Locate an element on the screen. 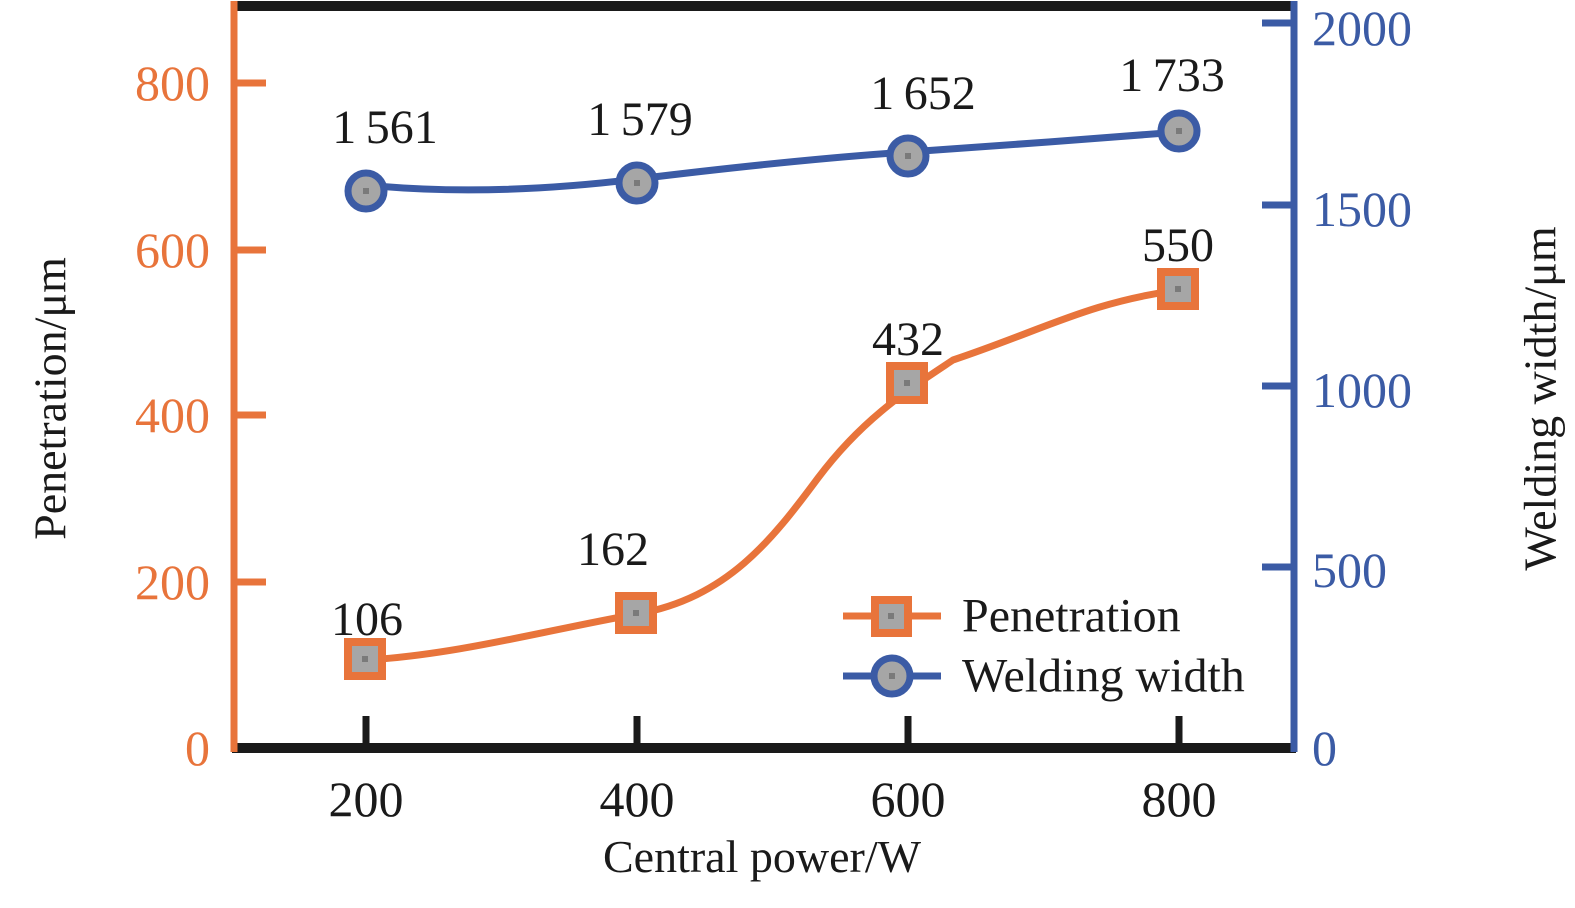 This screenshot has width=1575, height=908. data-label-penetration-400: 162 is located at coordinates (613, 549).